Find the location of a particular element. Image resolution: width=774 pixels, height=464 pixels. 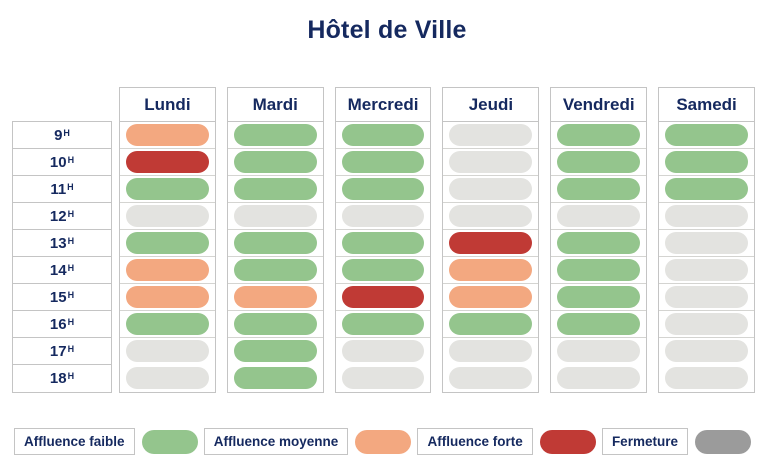

hour-row: 10H is located at coordinates (62, 162).